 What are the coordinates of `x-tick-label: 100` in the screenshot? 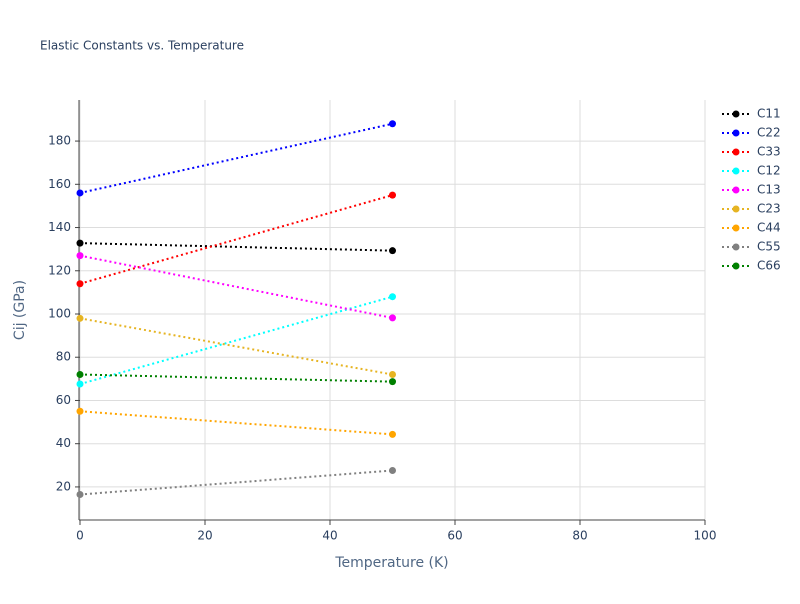 It's located at (705, 536).